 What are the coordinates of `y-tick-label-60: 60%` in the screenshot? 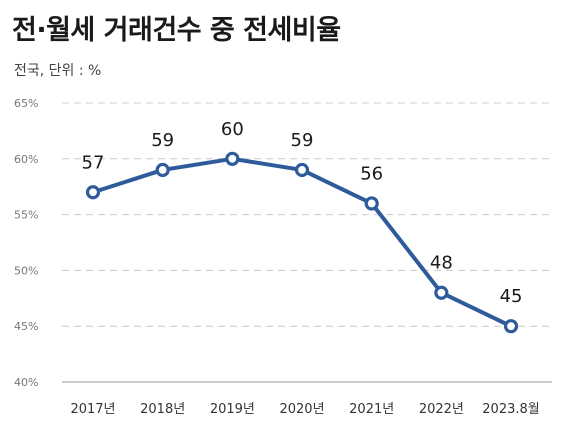 It's located at (26, 159).